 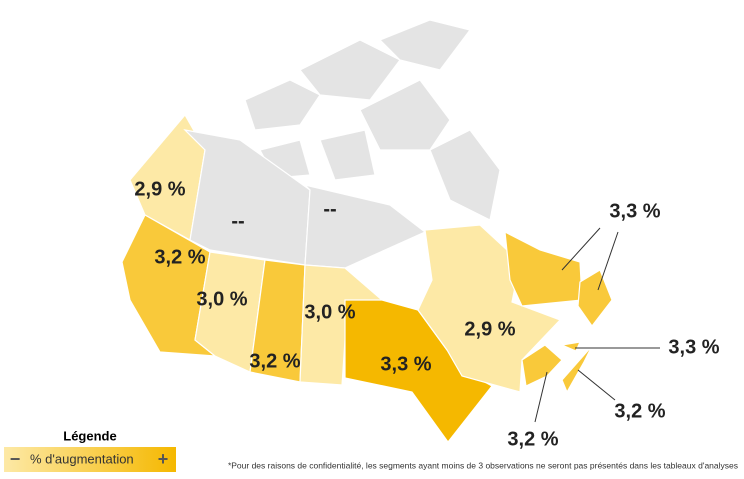 I want to click on leaders, so click(x=597, y=325).